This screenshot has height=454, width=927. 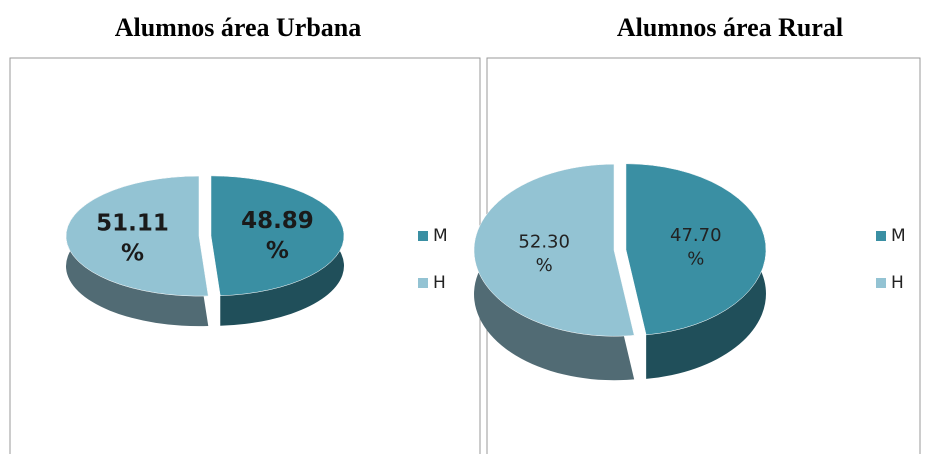 I want to click on data-label: 48.89%, so click(x=277, y=236).